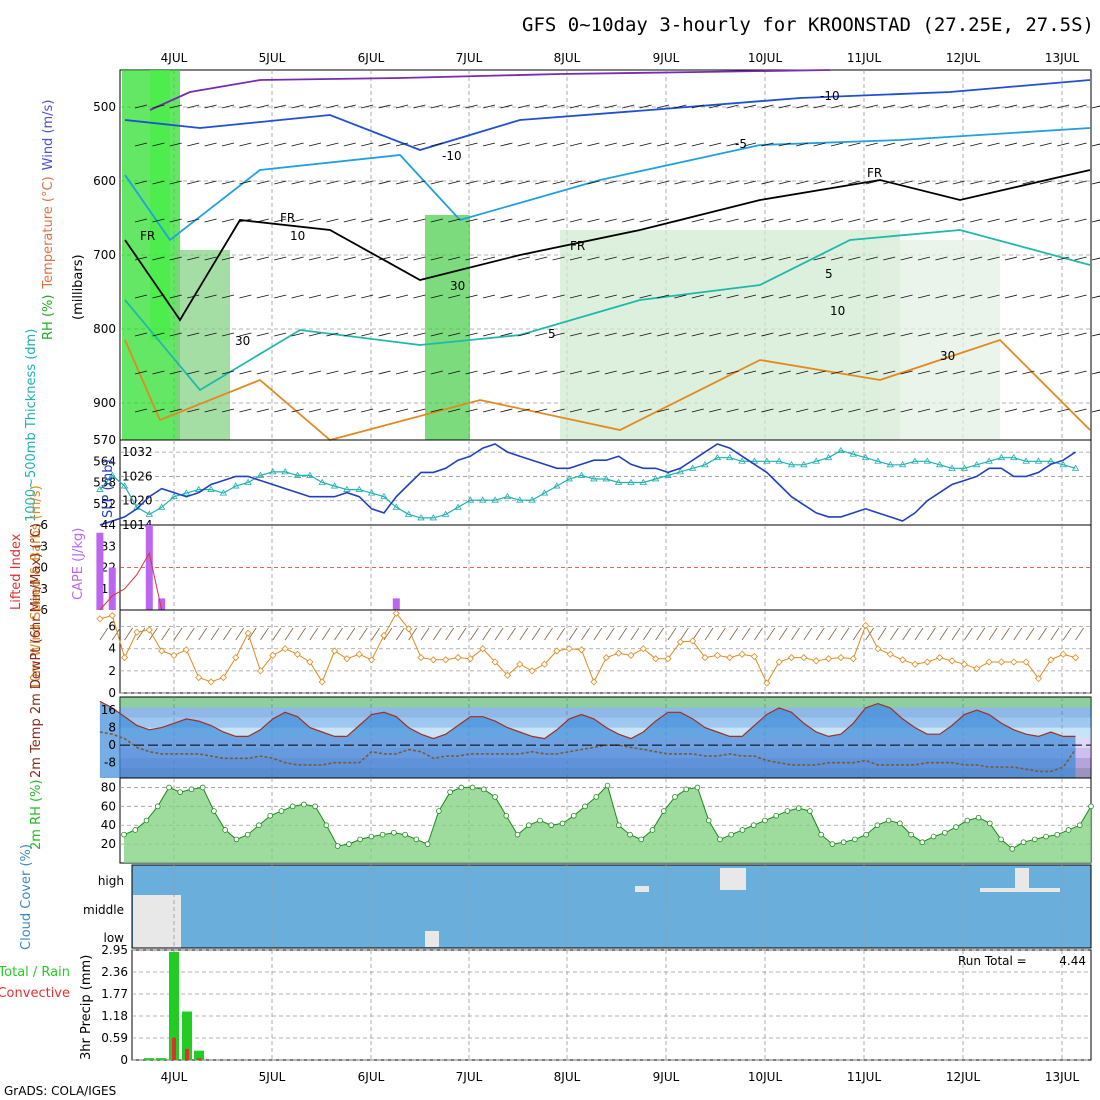  I want to click on temp-band, so click(605, 722).